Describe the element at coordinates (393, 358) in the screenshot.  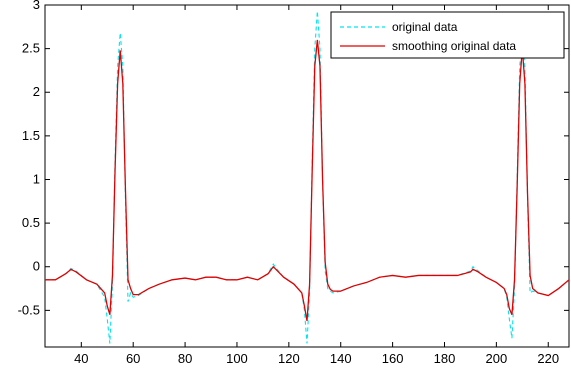
I see `x-tick-label: 160` at that location.